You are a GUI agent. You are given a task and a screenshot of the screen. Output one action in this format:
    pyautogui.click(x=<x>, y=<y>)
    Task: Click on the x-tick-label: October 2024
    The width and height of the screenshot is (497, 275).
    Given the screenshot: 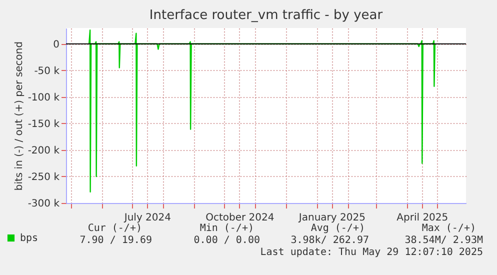 What is the action you would take?
    pyautogui.click(x=240, y=218)
    